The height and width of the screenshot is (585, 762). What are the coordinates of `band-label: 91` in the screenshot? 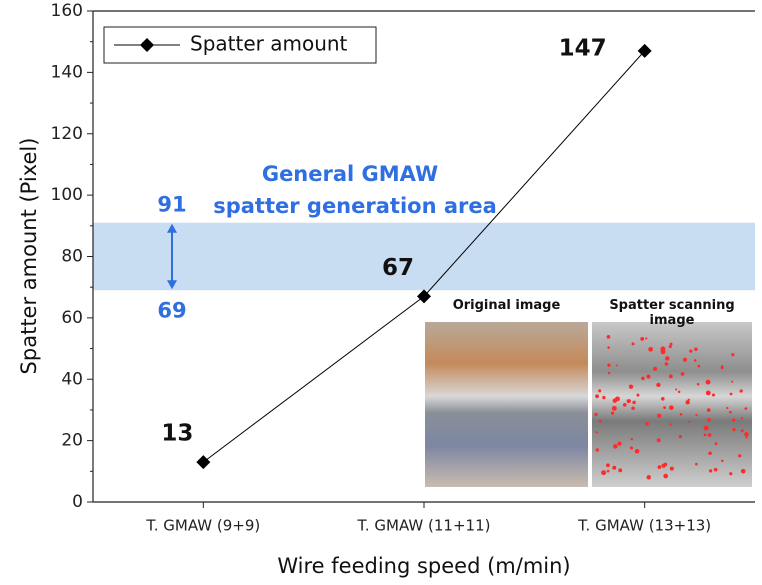 It's located at (171, 205).